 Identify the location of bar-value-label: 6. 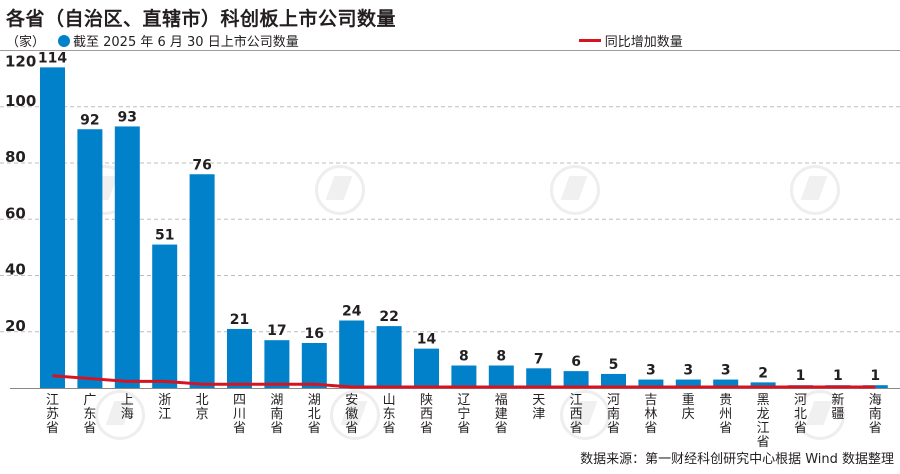
(576, 362).